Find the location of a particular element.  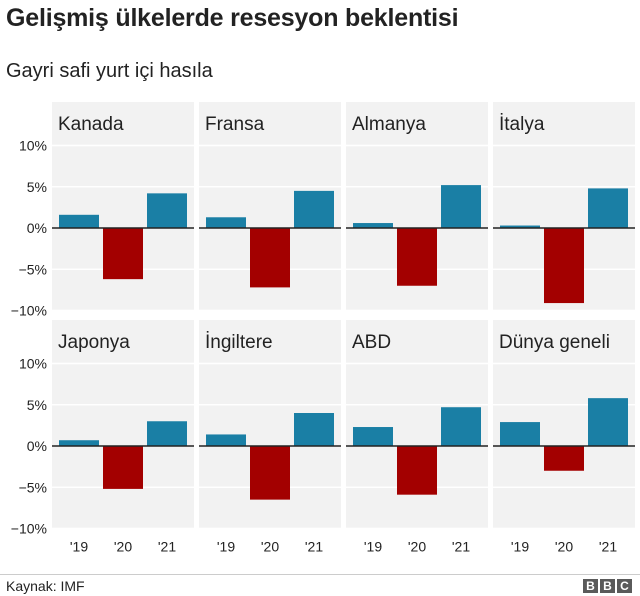

footer-divider is located at coordinates (320, 574).